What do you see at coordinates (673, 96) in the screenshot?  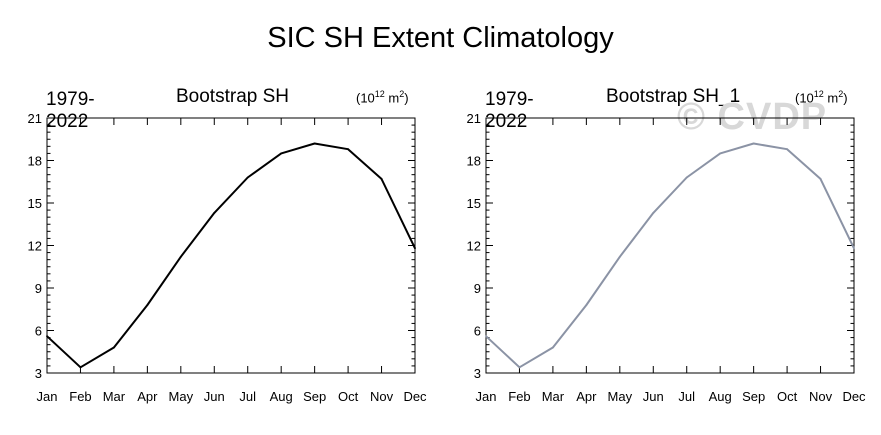 I see `panel-title: Bootstrap SH_1` at bounding box center [673, 96].